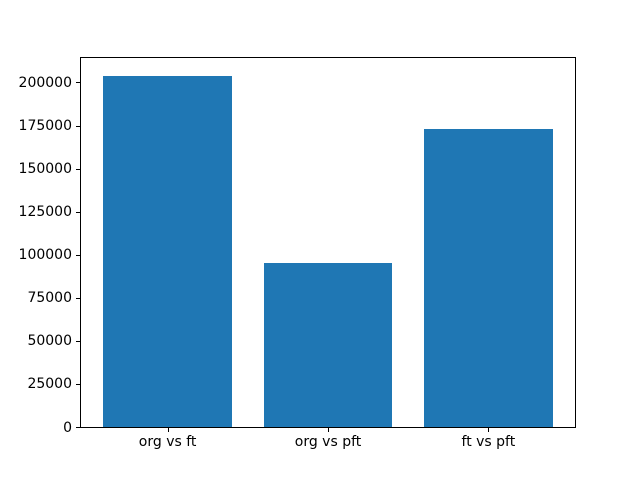  What do you see at coordinates (49, 298) in the screenshot?
I see `y-tick-label: 75000` at bounding box center [49, 298].